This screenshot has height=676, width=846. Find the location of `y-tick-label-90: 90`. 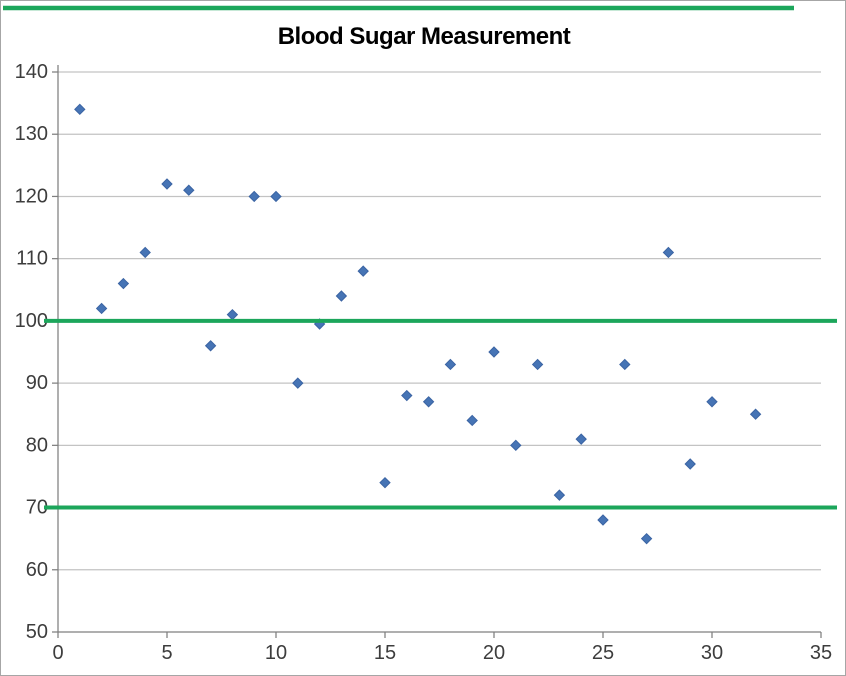

y-tick-label-90: 90 is located at coordinates (37, 383).